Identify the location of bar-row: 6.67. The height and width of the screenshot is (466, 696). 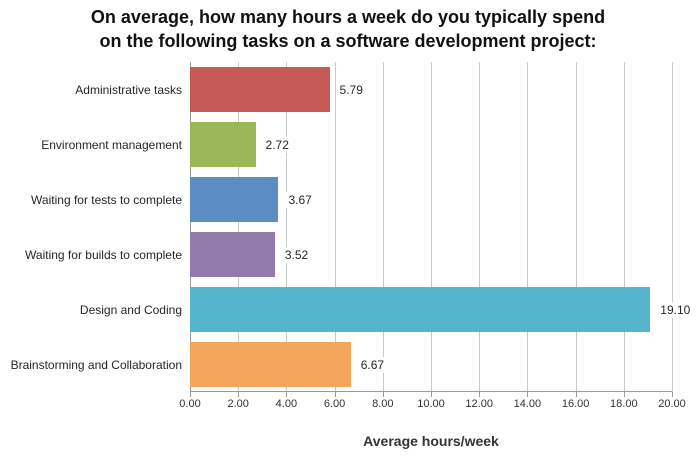
(431, 364).